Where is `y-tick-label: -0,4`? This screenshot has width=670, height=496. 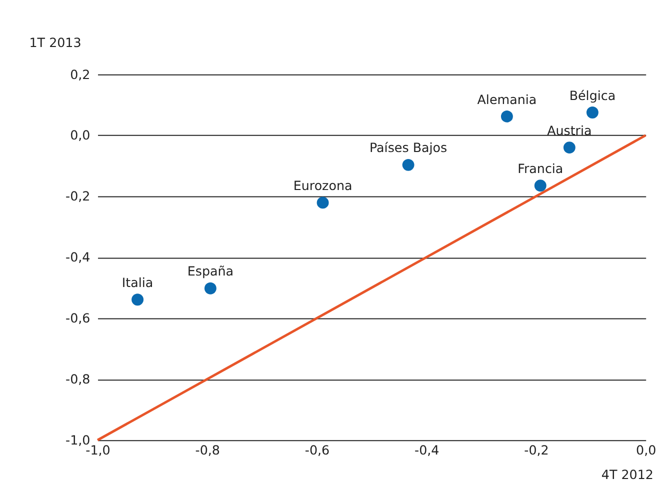
y-tick-label: -0,4 is located at coordinates (78, 257).